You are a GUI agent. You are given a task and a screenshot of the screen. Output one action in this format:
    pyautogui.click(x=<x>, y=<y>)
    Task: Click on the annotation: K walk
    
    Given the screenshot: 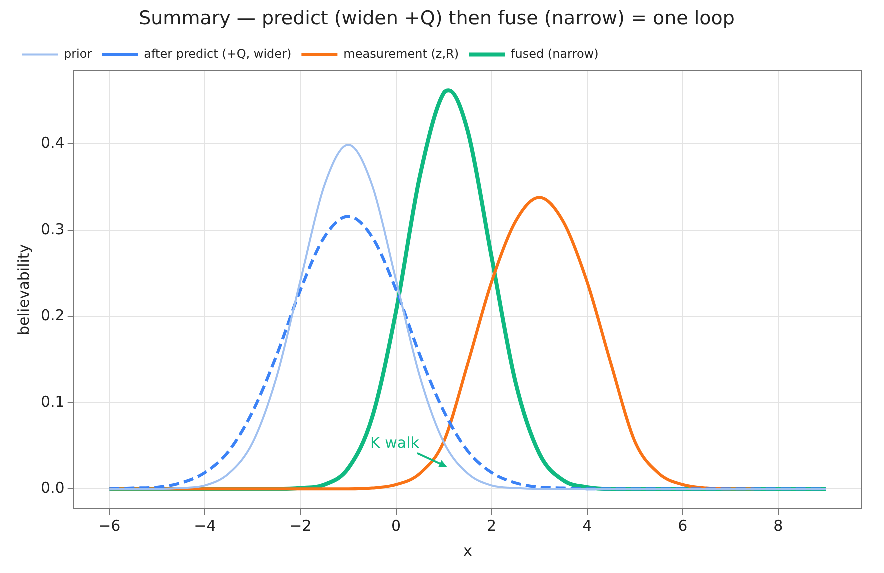 What is the action you would take?
    pyautogui.click(x=395, y=443)
    